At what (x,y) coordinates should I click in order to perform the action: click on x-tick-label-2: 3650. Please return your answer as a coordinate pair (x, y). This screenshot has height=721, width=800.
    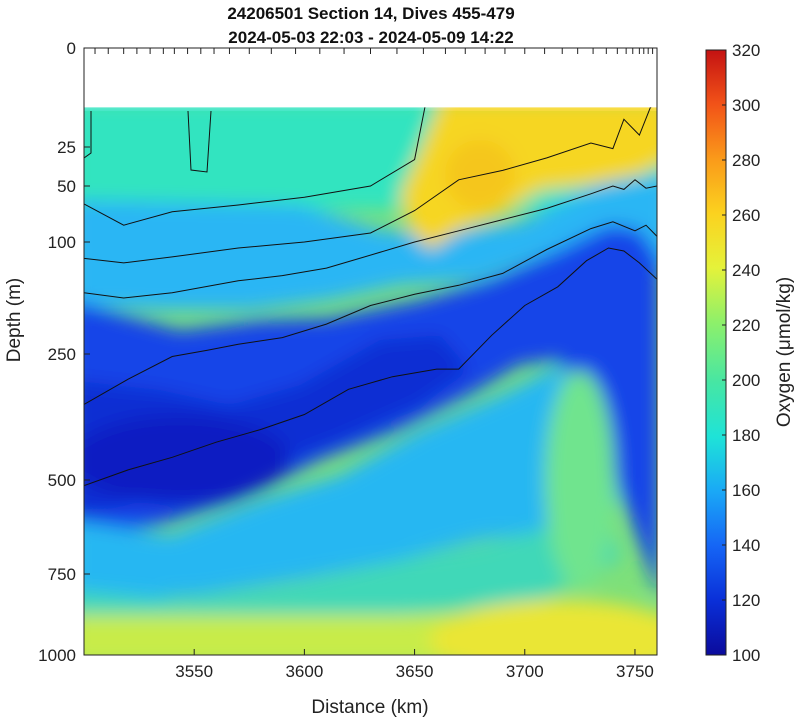
    Looking at the image, I should click on (415, 671).